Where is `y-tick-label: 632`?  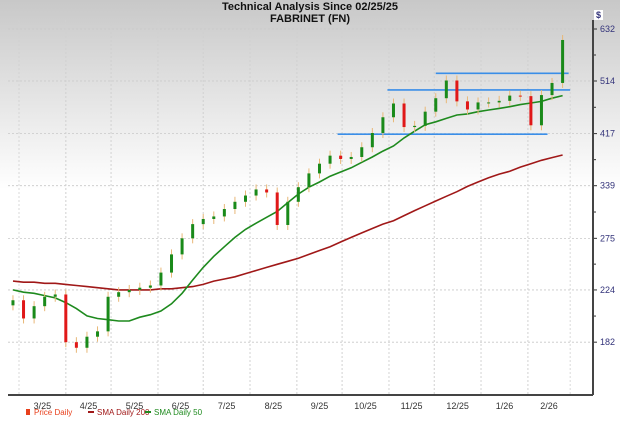 y-tick-label: 632 is located at coordinates (607, 29).